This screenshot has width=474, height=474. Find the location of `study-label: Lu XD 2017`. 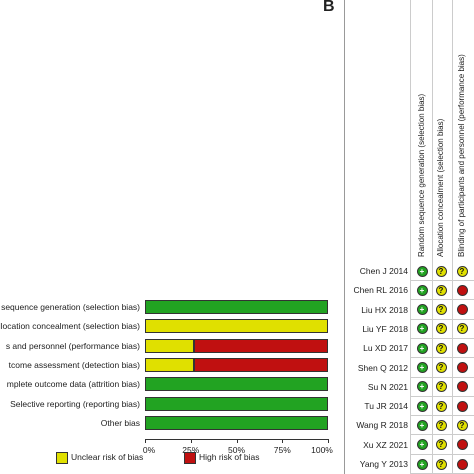

study-label: Lu XD 2017 is located at coordinates (385, 348).